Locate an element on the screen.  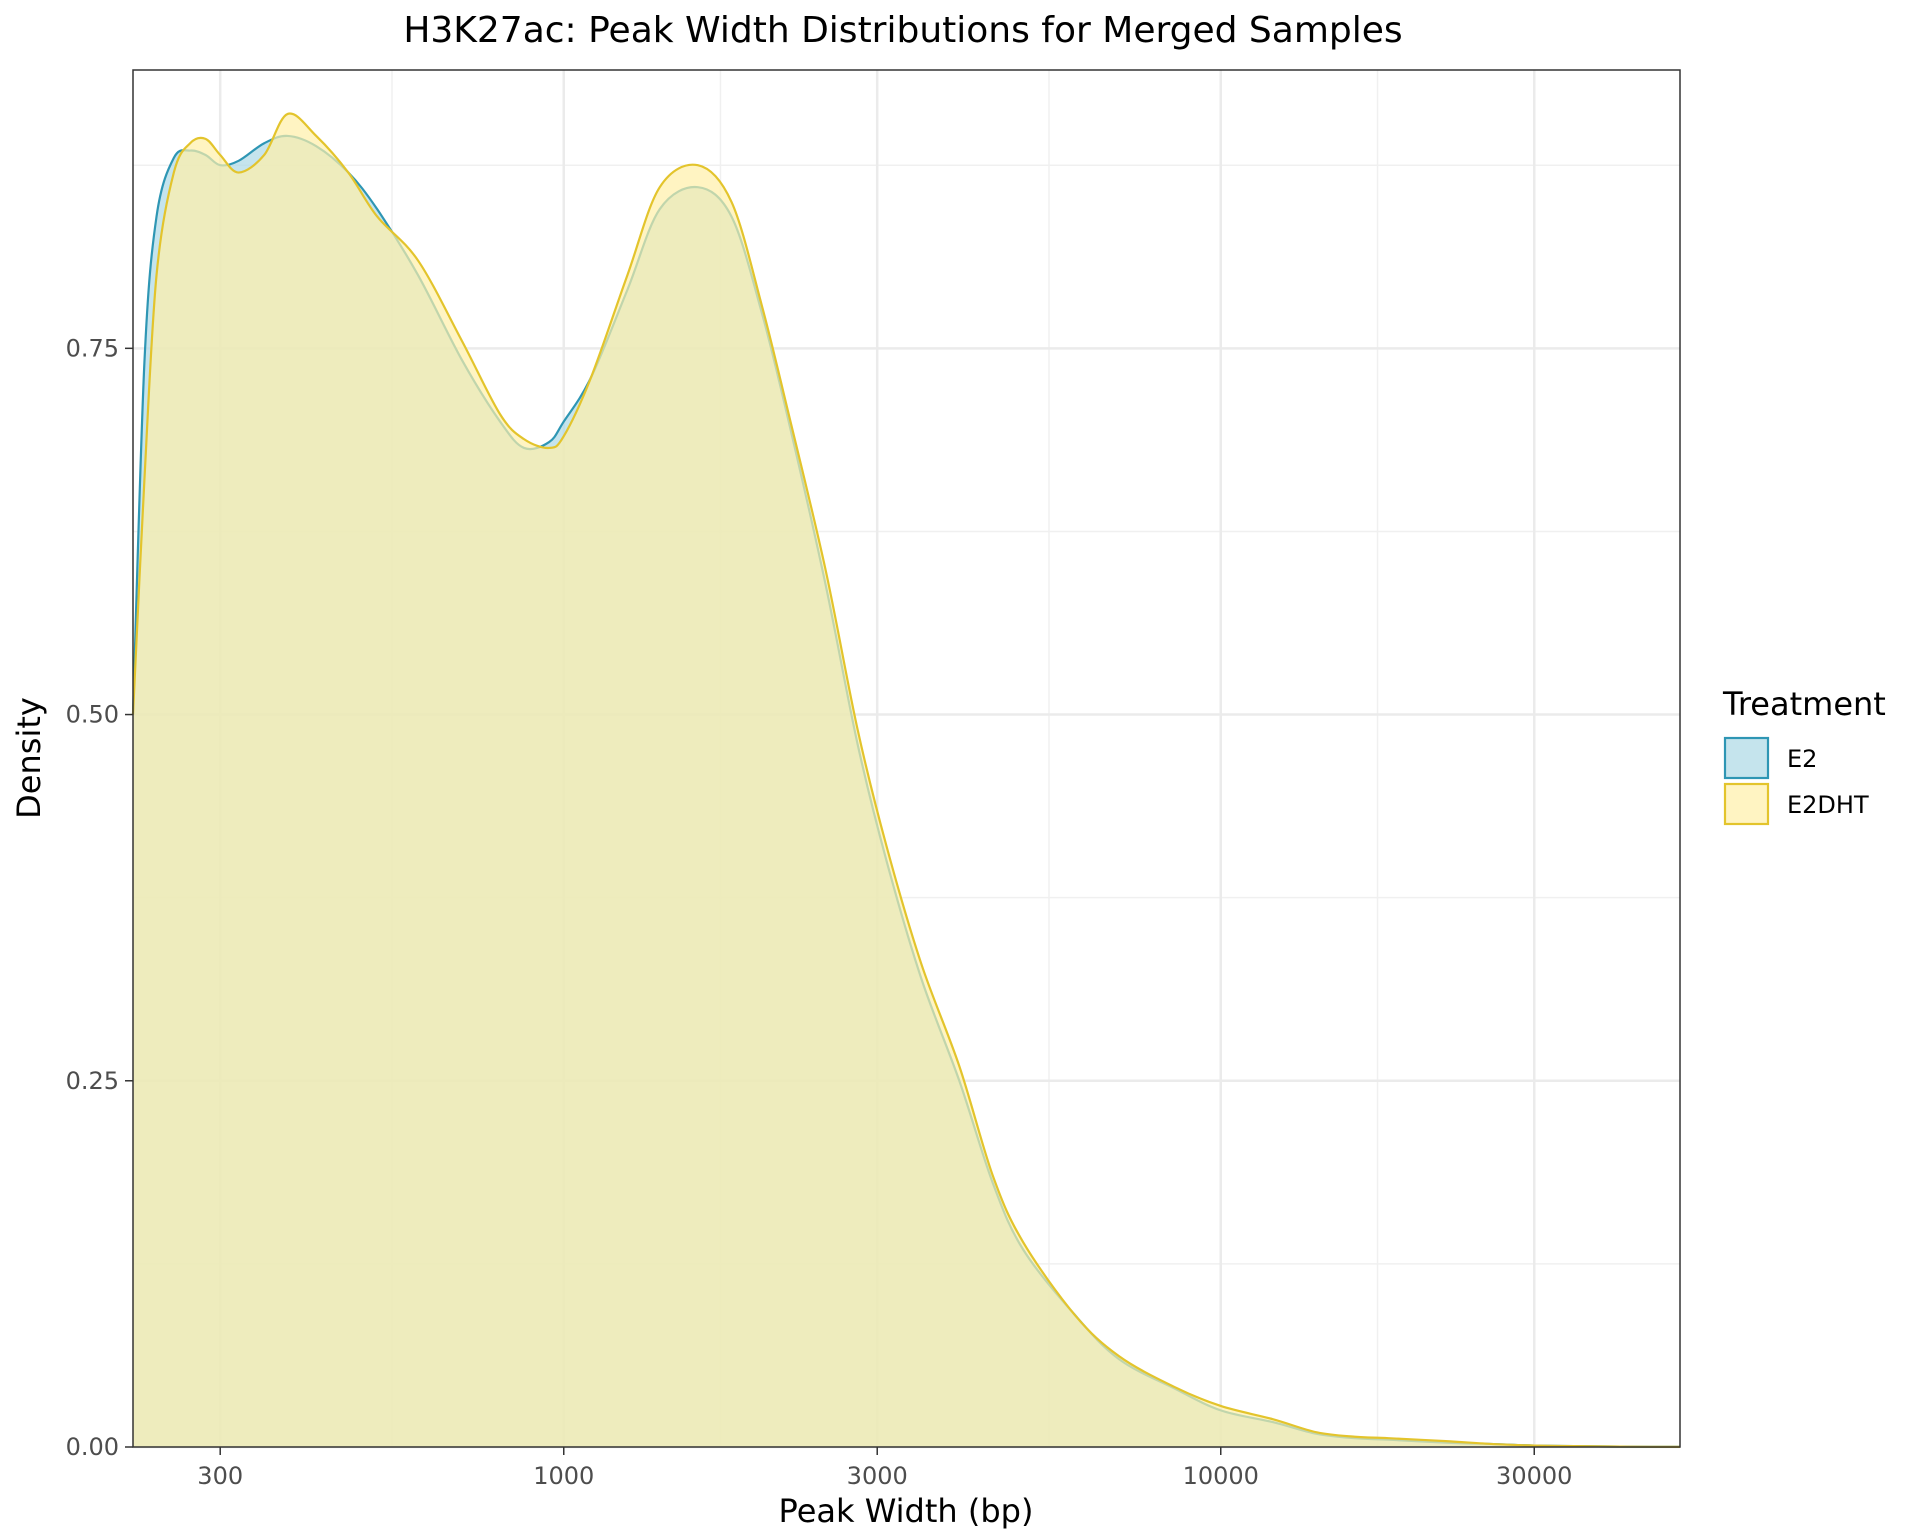
legend-label-e2: E2 is located at coordinates (1802, 759).